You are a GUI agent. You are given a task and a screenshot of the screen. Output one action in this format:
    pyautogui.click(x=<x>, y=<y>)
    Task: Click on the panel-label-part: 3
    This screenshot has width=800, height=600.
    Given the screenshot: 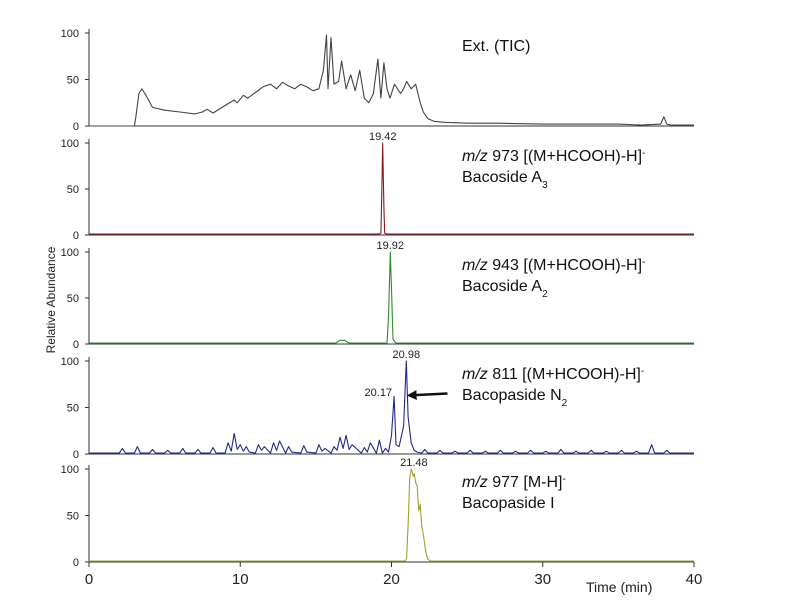 What is the action you would take?
    pyautogui.click(x=545, y=185)
    